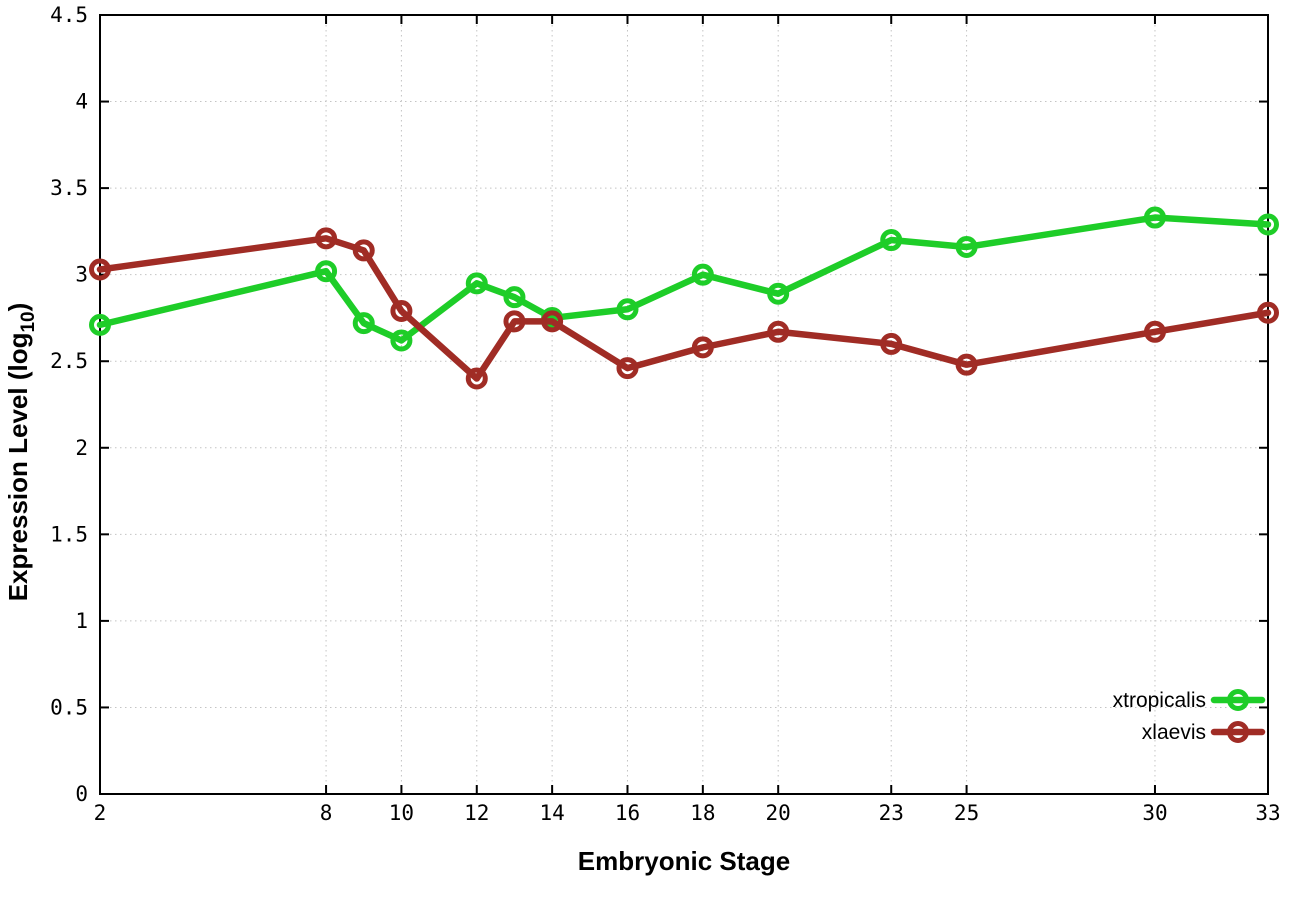 The image size is (1296, 907). I want to click on x-tick-label: 20, so click(778, 813).